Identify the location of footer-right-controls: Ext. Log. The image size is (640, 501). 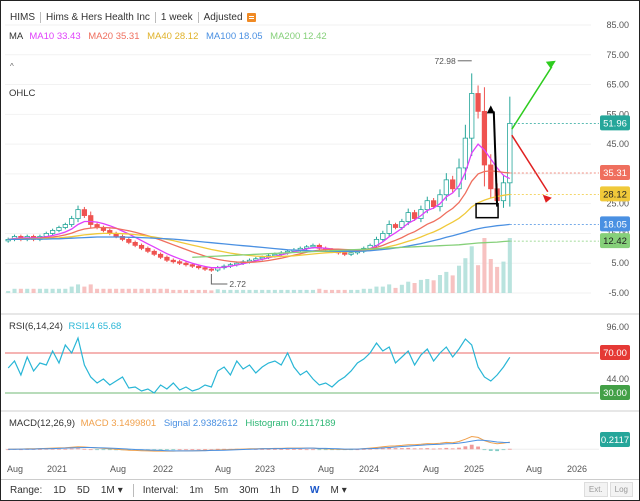
(608, 489).